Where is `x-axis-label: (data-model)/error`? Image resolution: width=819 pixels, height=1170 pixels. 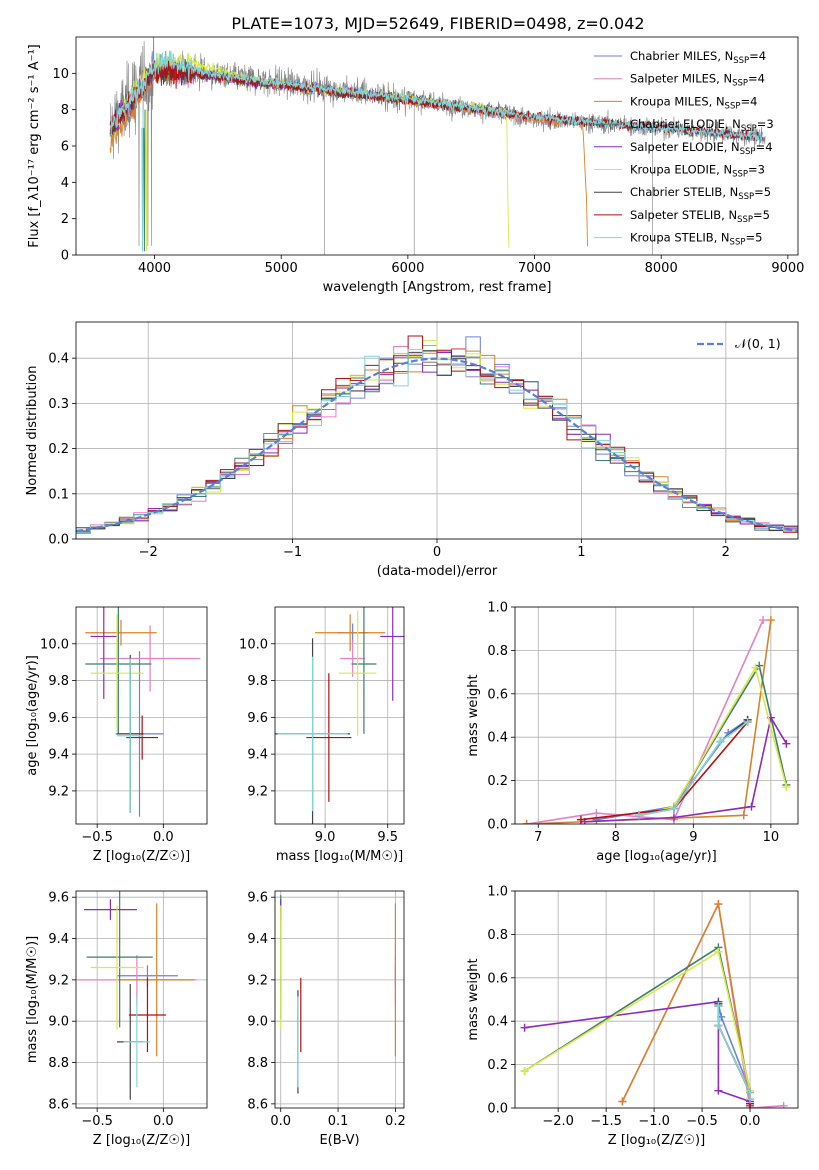
x-axis-label: (data-model)/error is located at coordinates (437, 571).